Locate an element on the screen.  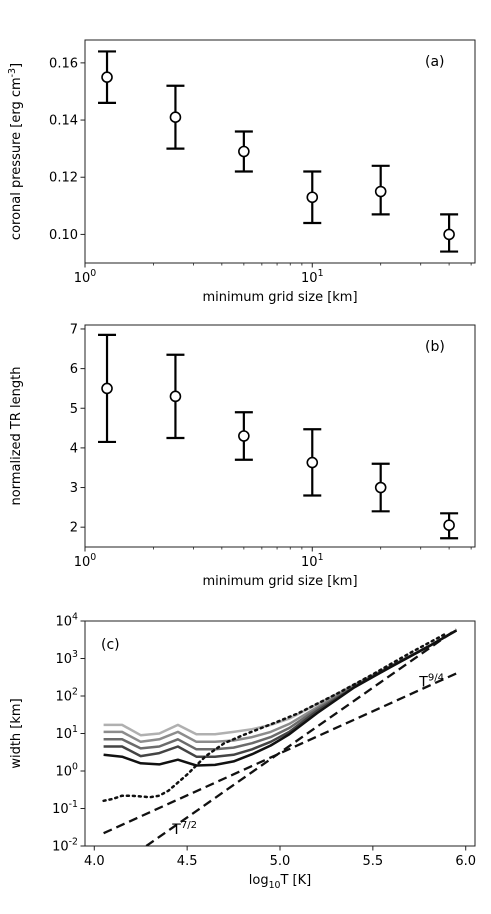
panel-label: (b) is located at coordinates (435, 347).